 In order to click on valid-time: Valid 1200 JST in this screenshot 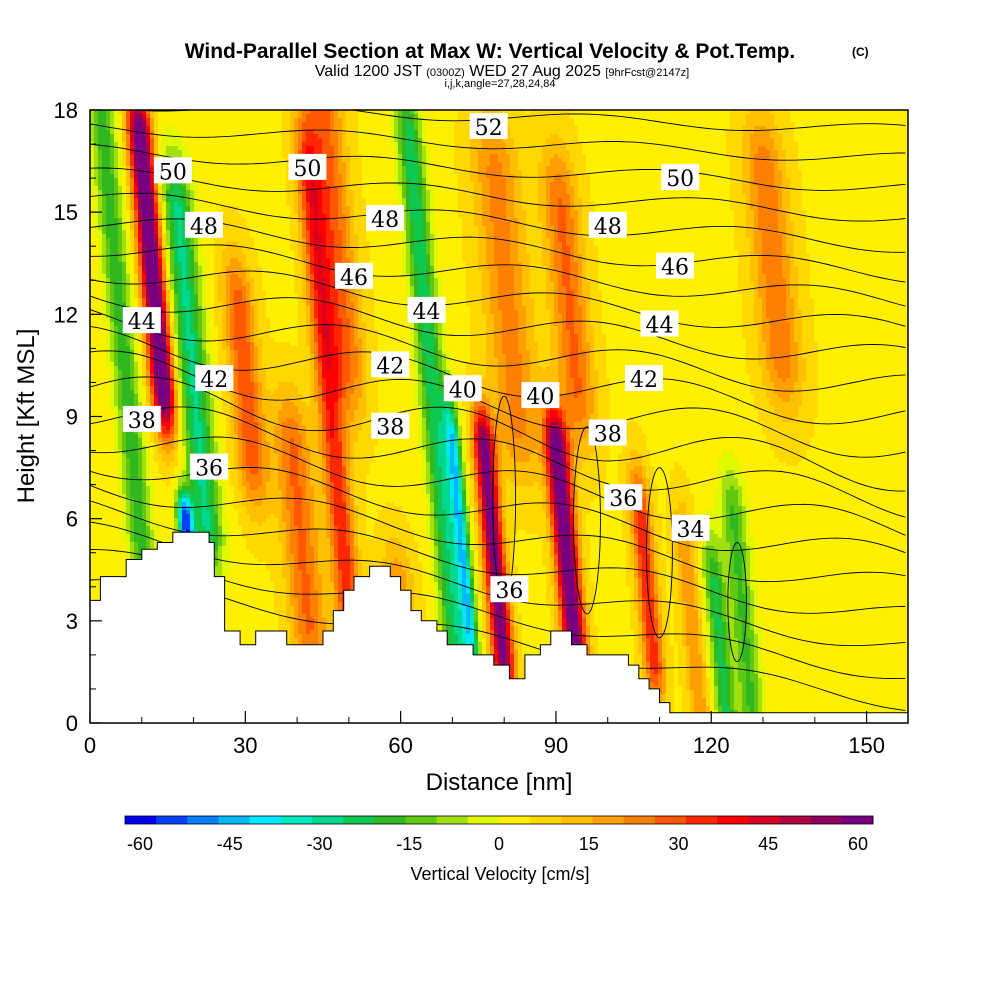, I will do `click(369, 71)`.